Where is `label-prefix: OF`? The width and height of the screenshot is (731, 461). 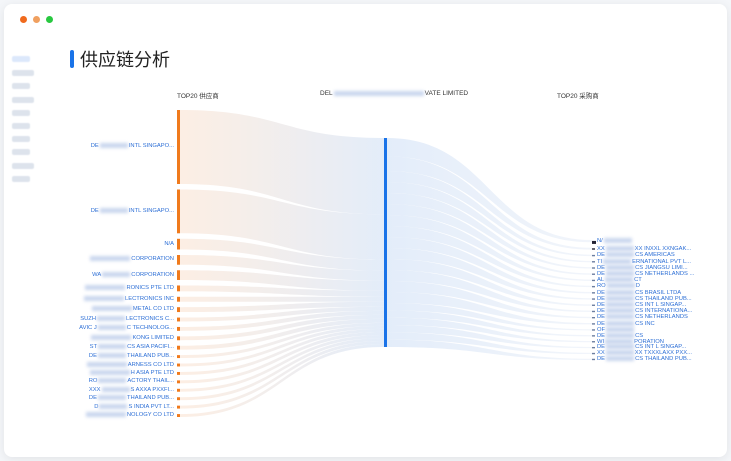 label-prefix: OF is located at coordinates (601, 329).